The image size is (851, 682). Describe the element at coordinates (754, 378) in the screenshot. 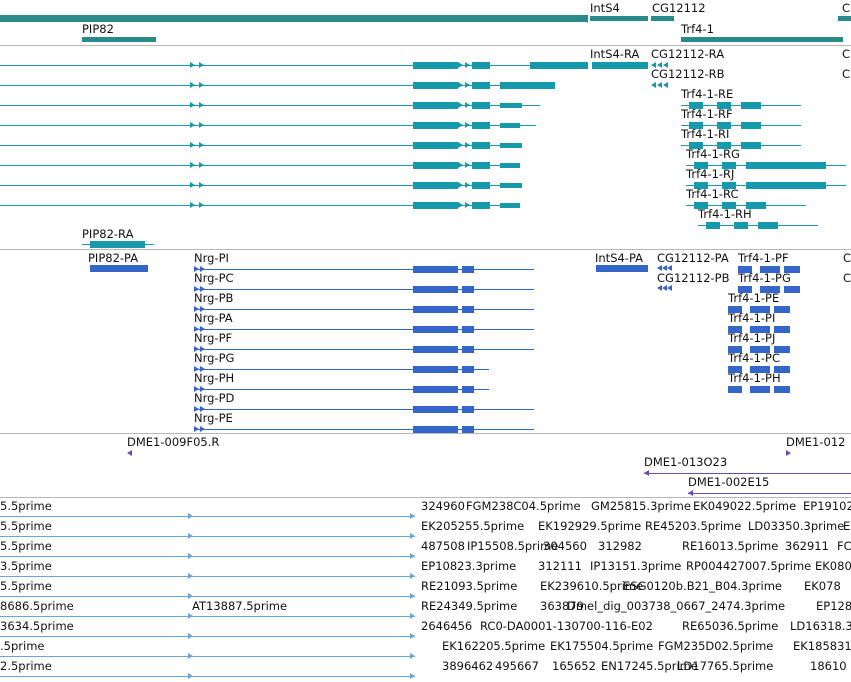

I see `protein-label-trf4-1-ph: Trf4-1-PH` at that location.